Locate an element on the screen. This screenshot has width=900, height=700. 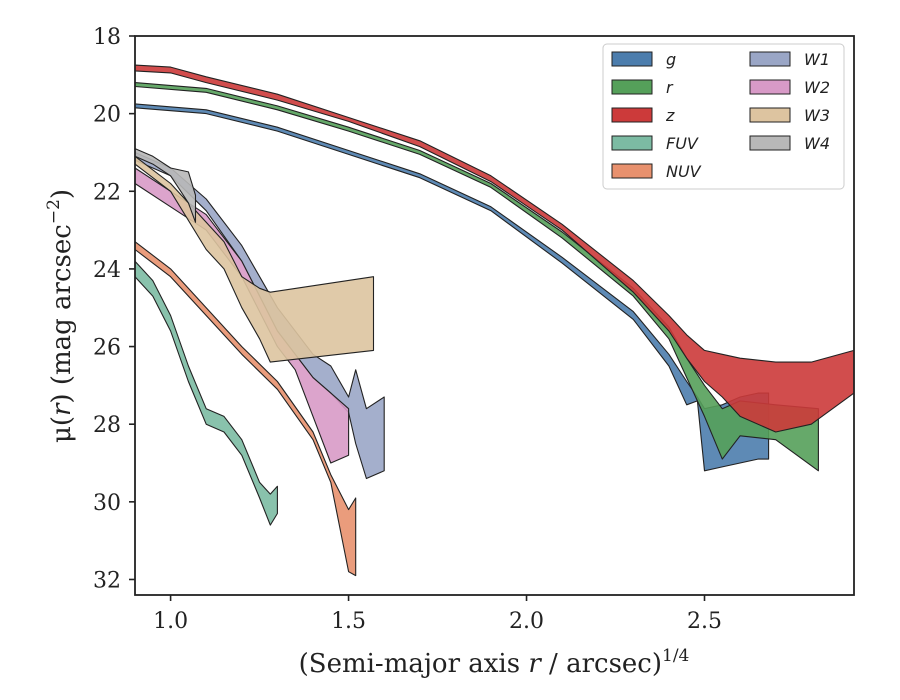
legend-swatch-g is located at coordinates (632, 59).